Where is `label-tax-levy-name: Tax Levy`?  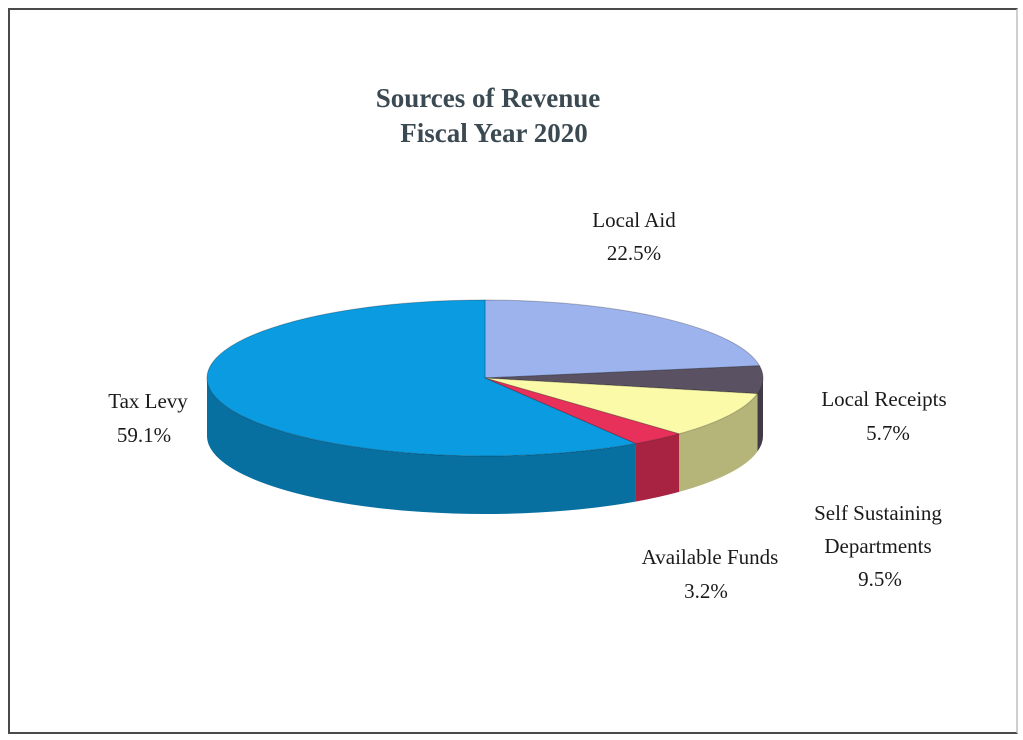 label-tax-levy-name: Tax Levy is located at coordinates (148, 401).